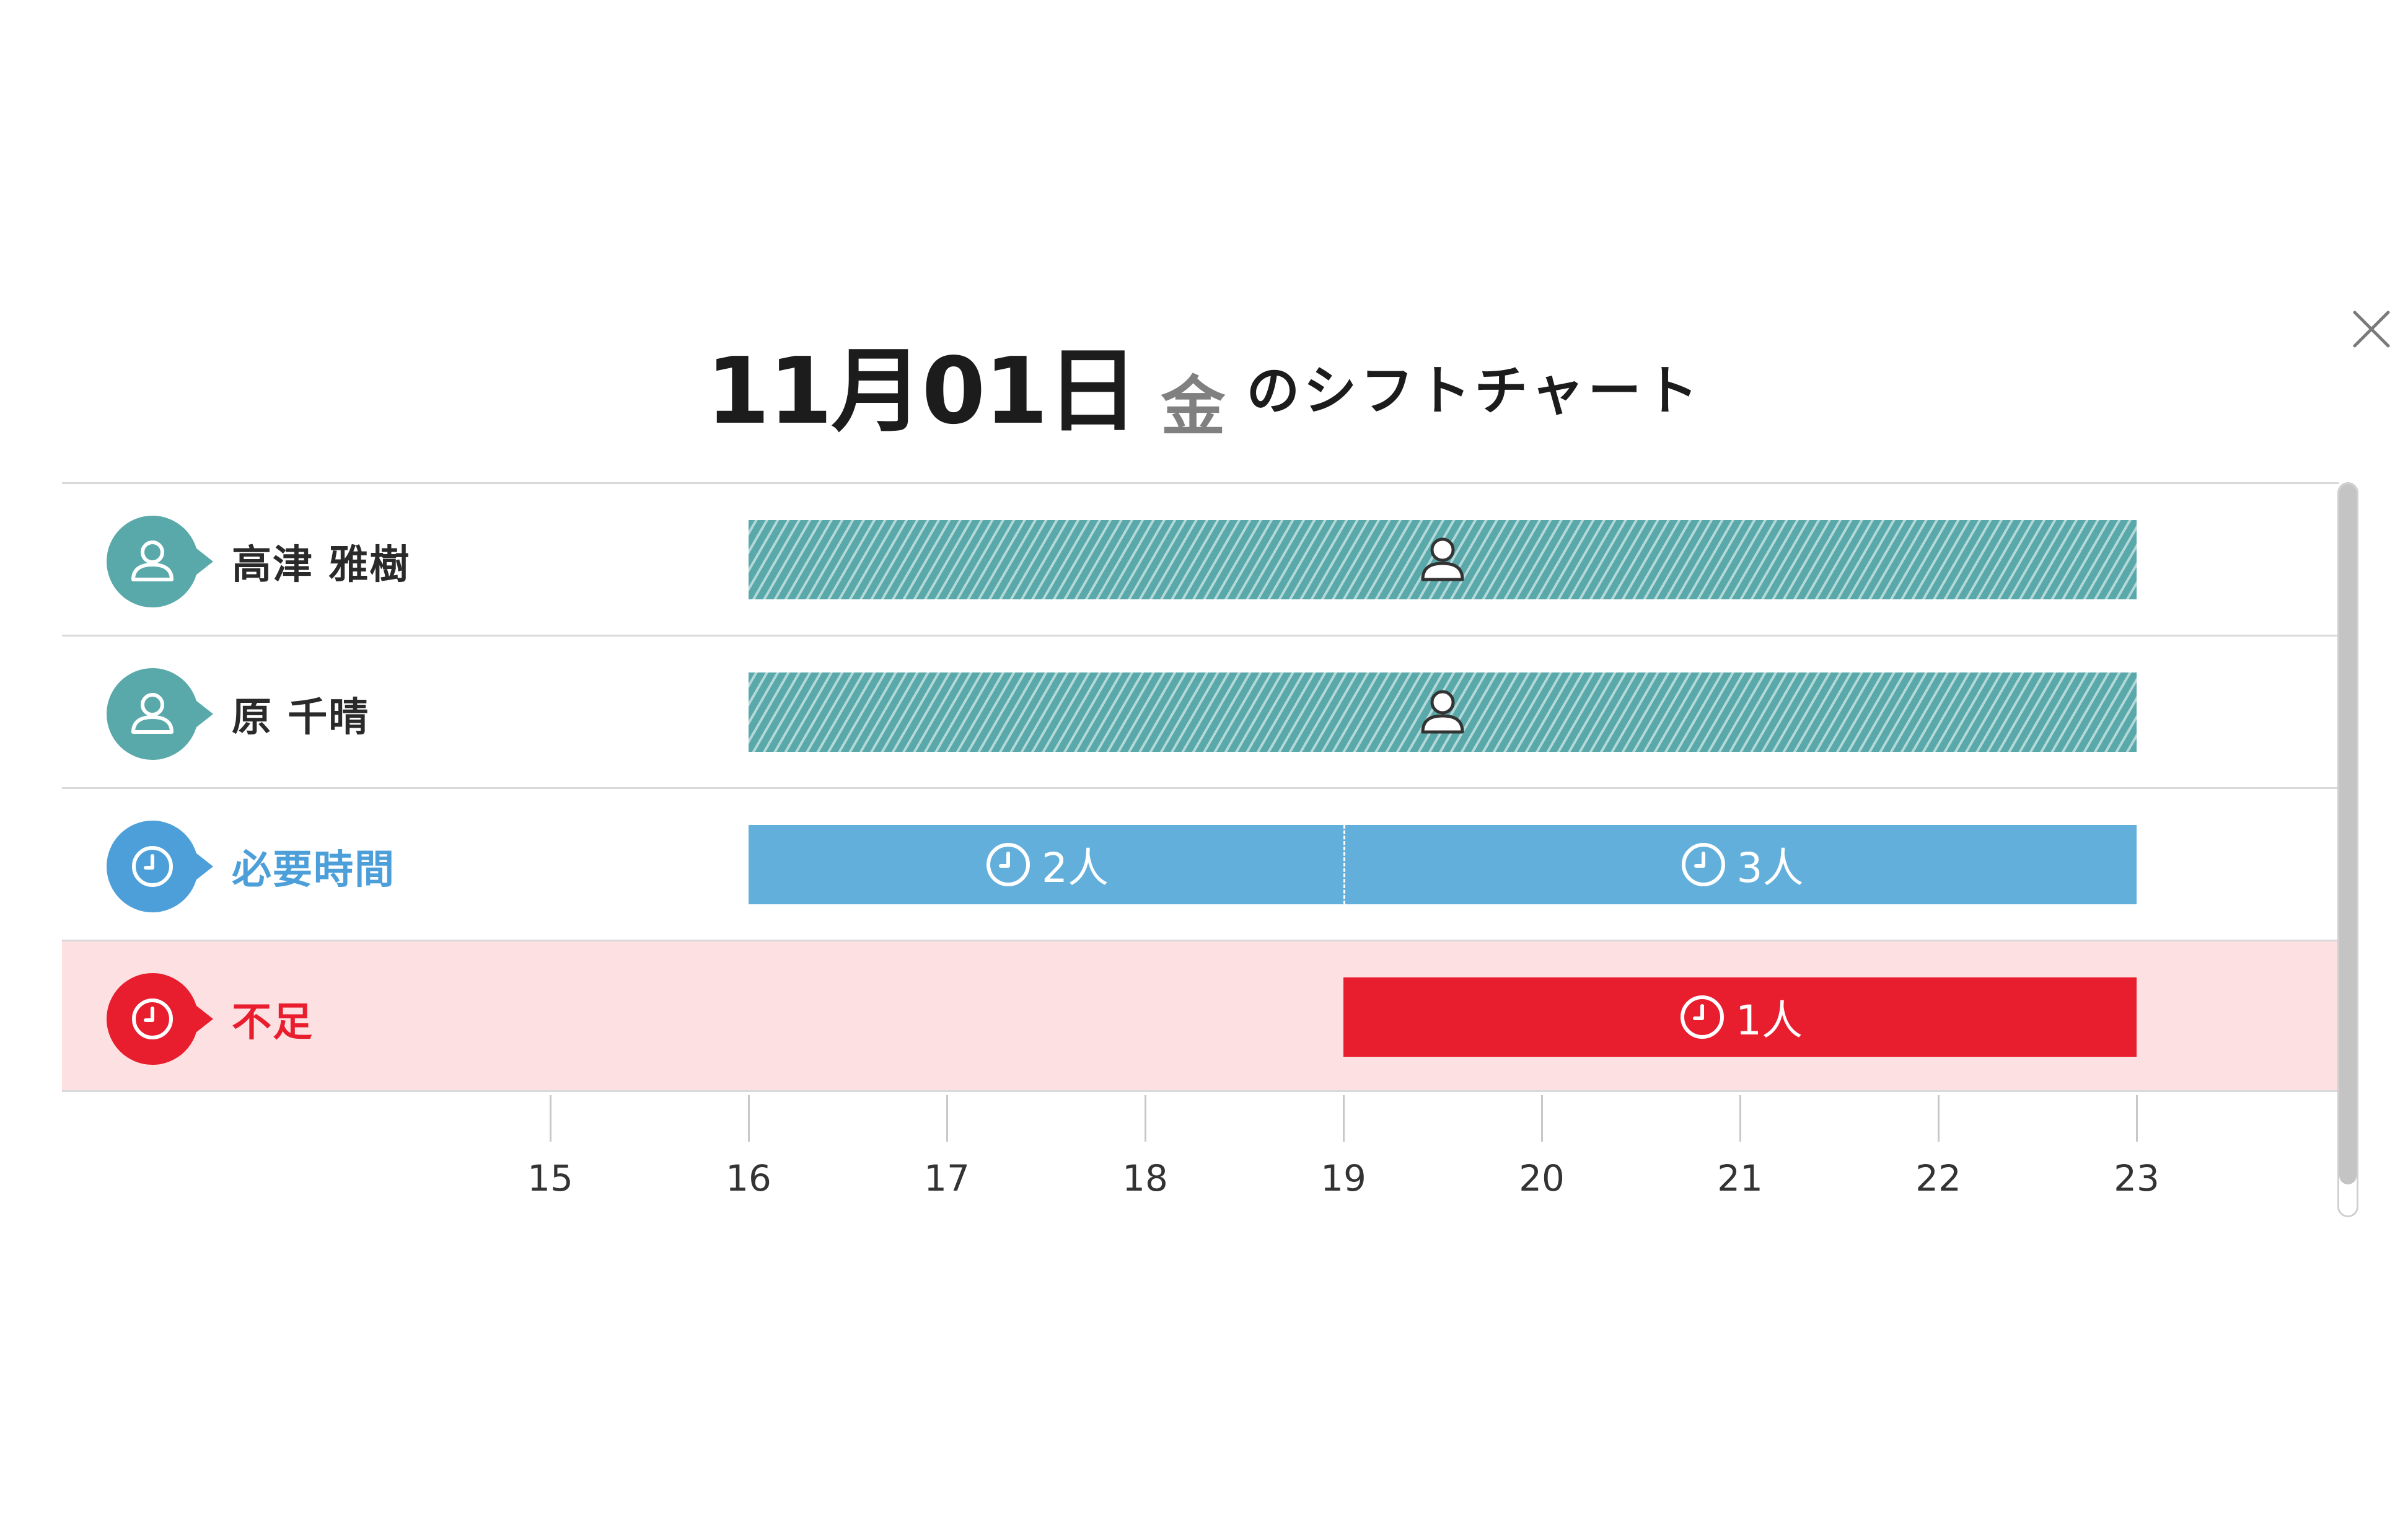  What do you see at coordinates (1201, 1157) in the screenshot?
I see `time-axis: 15 16 17 18 19 20 21 22 23` at bounding box center [1201, 1157].